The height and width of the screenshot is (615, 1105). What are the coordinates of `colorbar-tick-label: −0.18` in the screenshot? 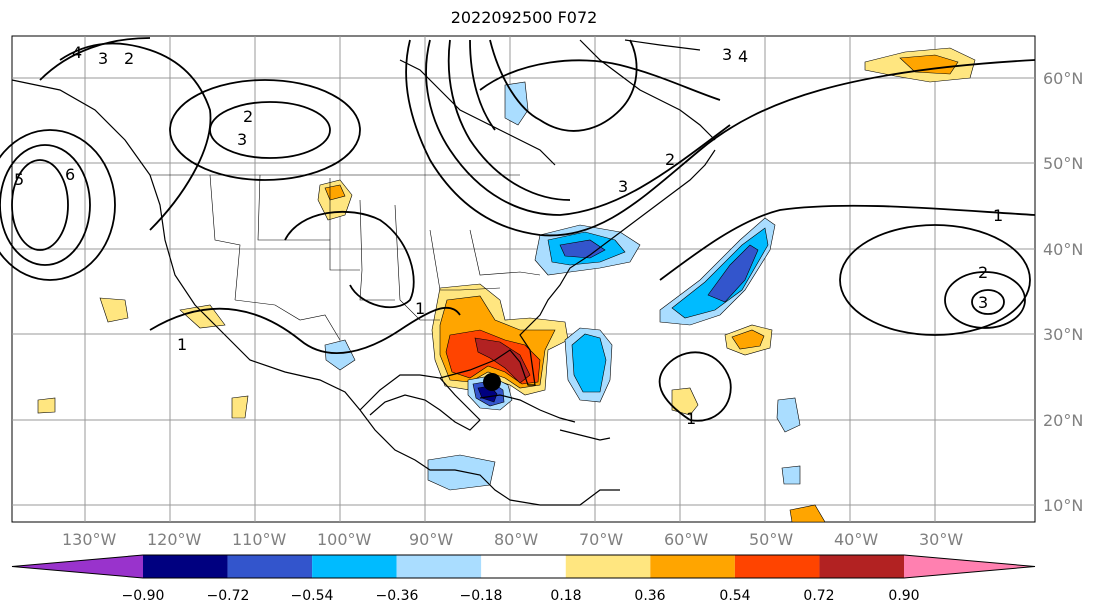 It's located at (481, 596).